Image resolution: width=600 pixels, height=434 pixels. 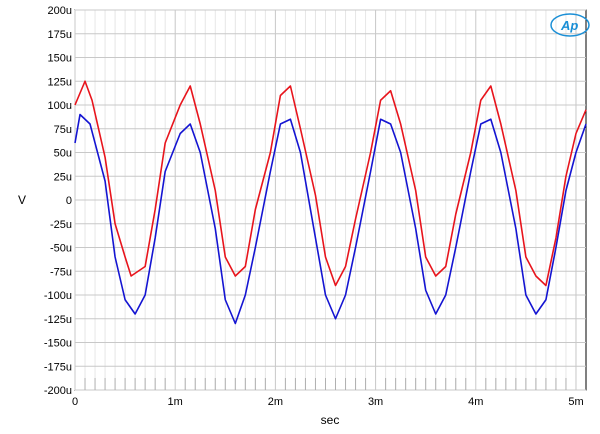 I want to click on y-tick-label: 25u, so click(x=63, y=177).